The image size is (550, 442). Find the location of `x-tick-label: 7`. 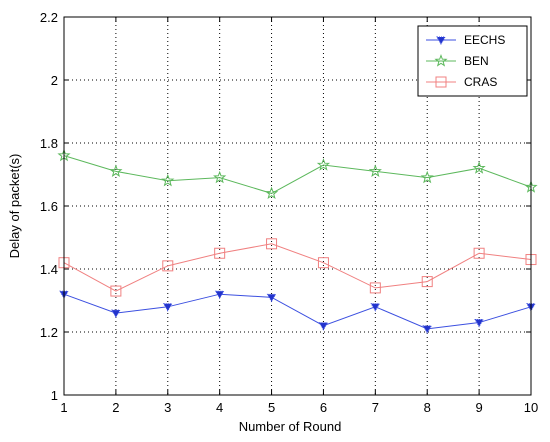

x-tick-label: 7 is located at coordinates (375, 407).